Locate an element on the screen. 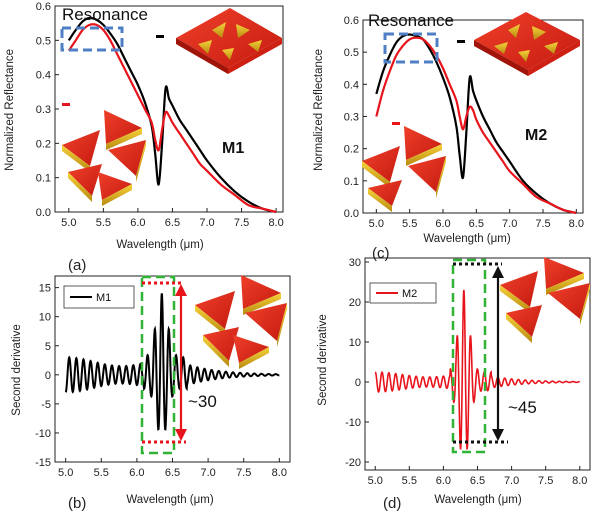 The height and width of the screenshot is (516, 600). sample-label-c: M2 is located at coordinates (536, 135).